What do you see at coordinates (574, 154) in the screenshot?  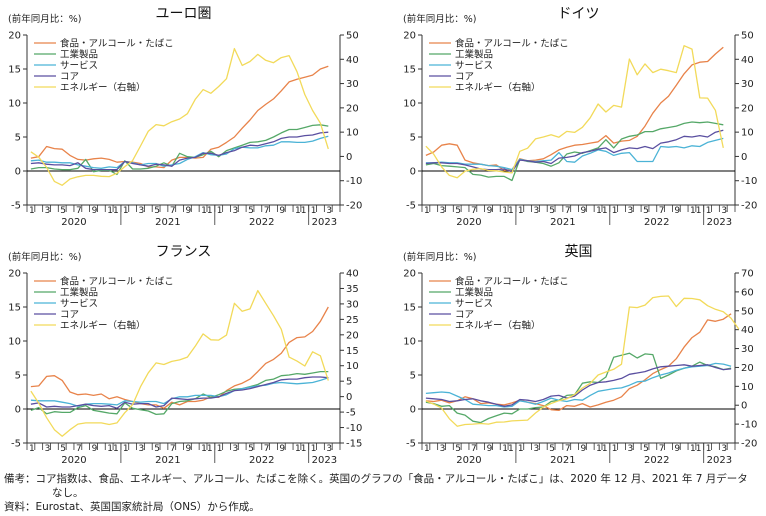 I see `series-line-services` at bounding box center [574, 154].